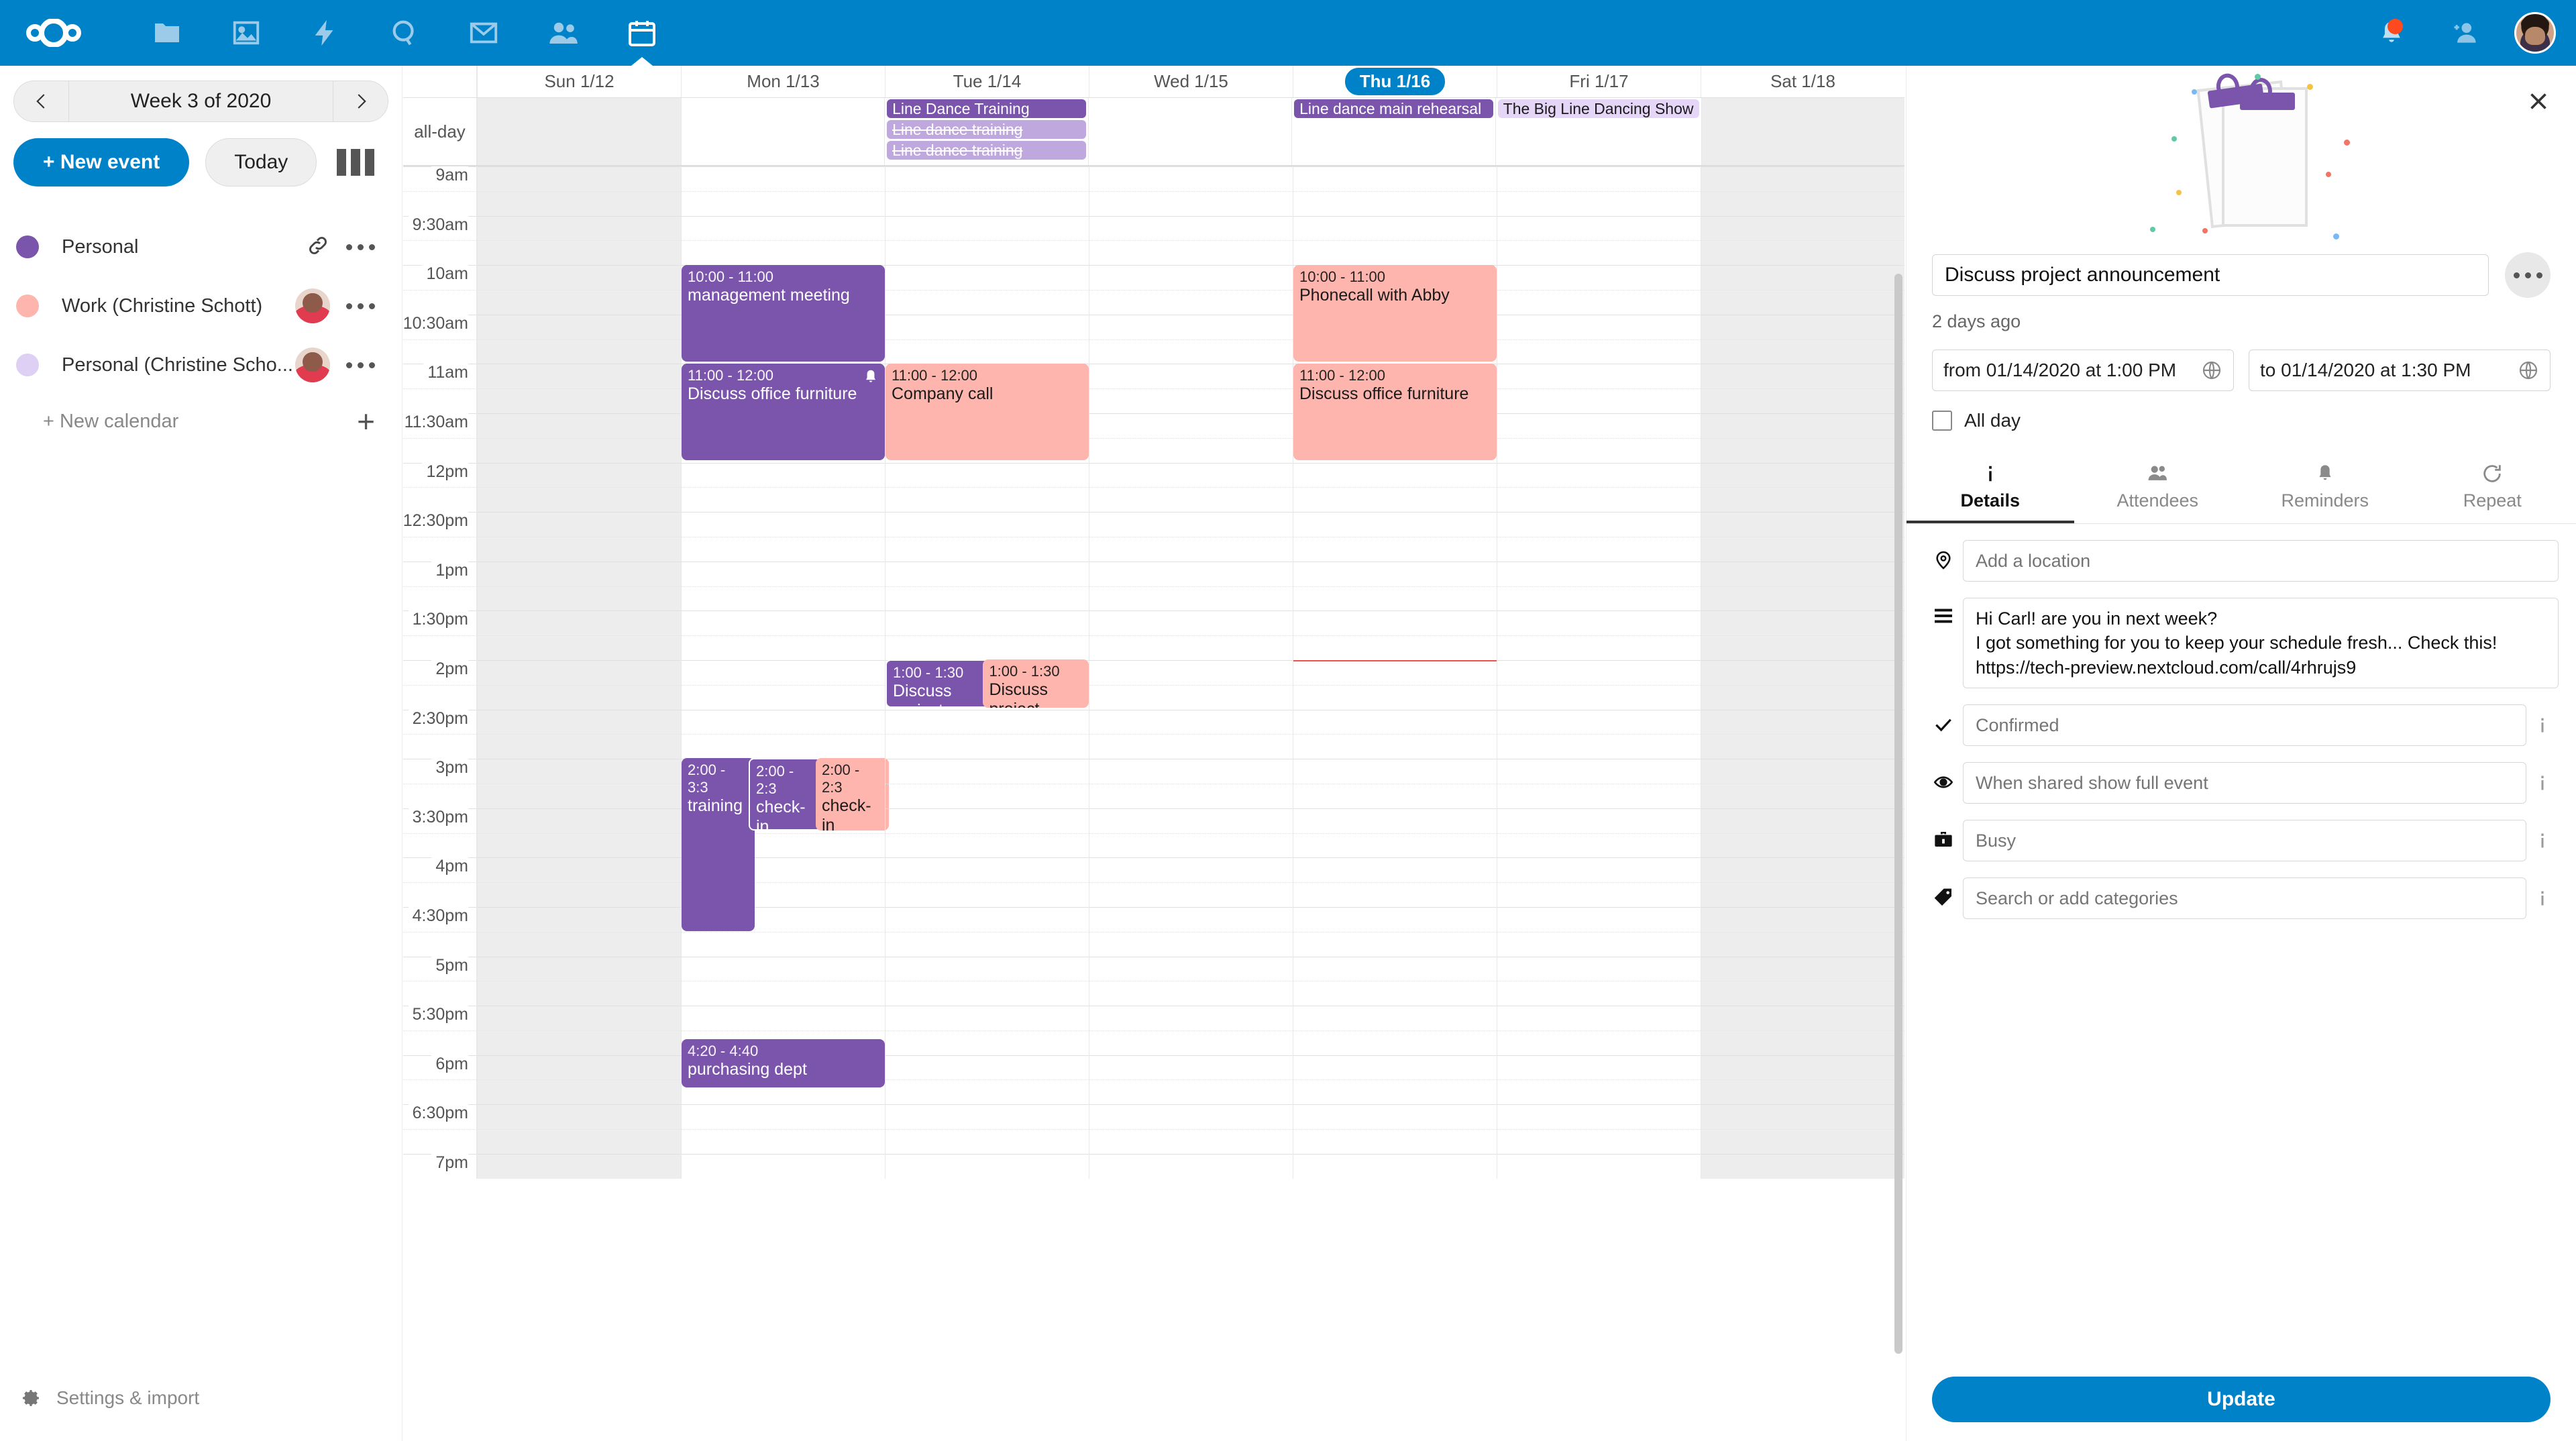  I want to click on info-icon, so click(2542, 719).